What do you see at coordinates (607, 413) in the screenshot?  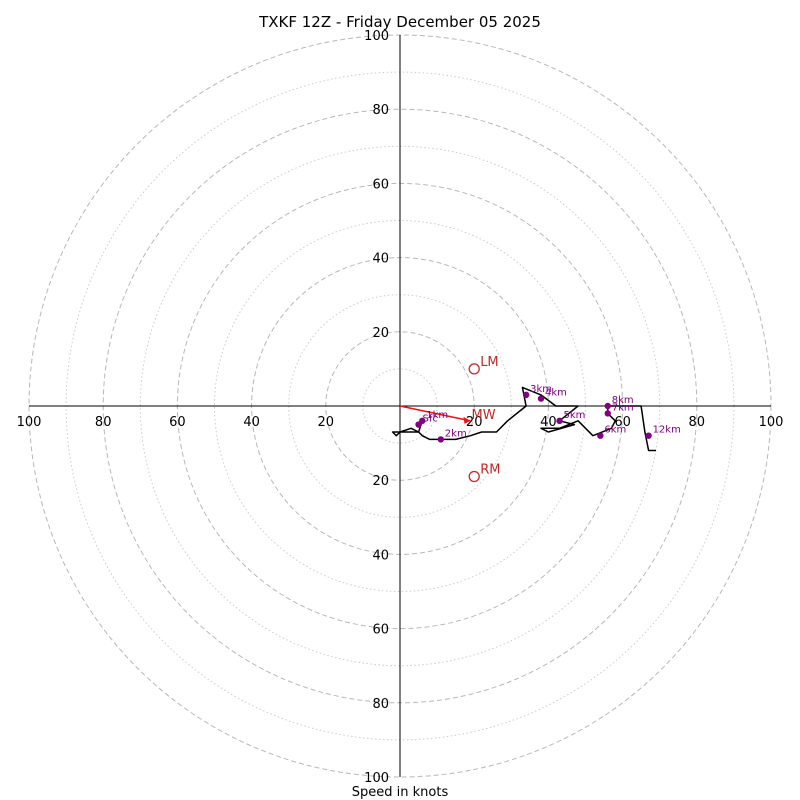 I see `height-marker-7km` at bounding box center [607, 413].